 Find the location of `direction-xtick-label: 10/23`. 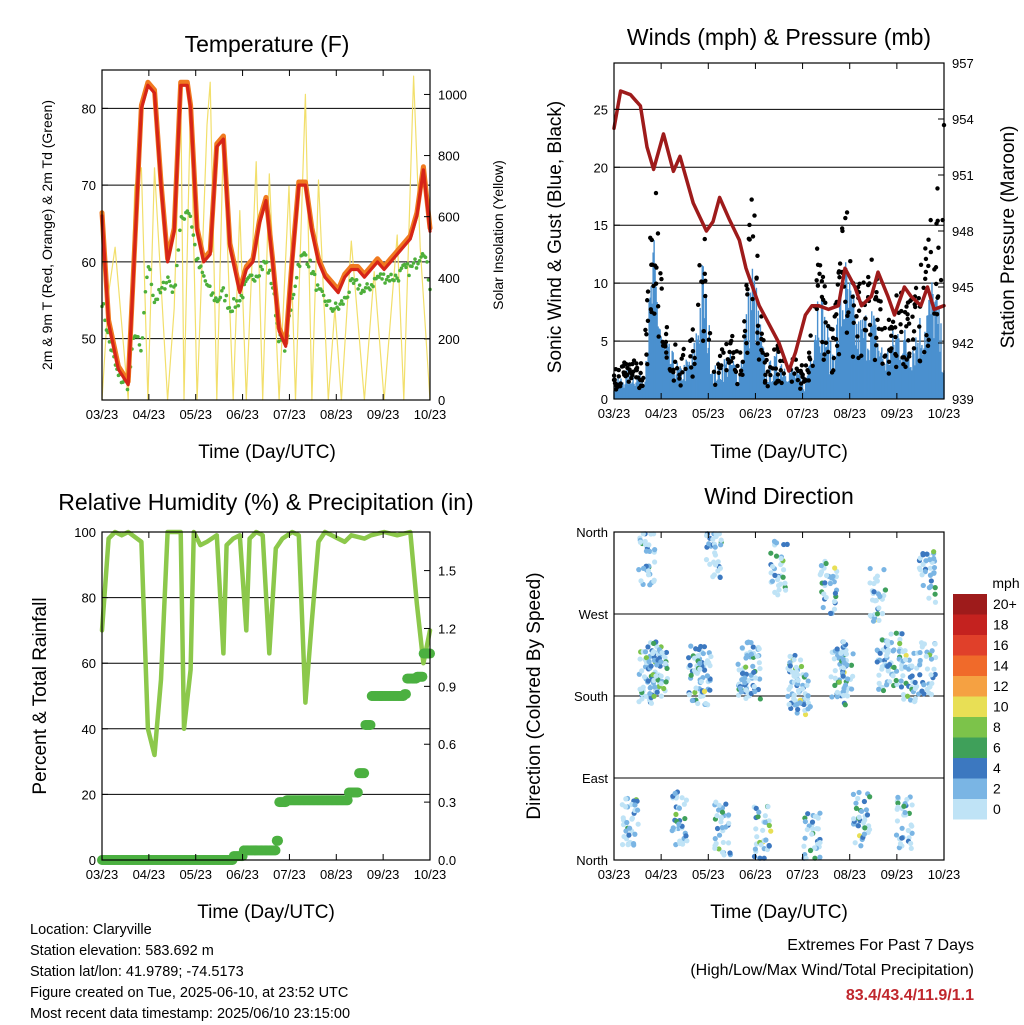

direction-xtick-label: 10/23 is located at coordinates (944, 874).